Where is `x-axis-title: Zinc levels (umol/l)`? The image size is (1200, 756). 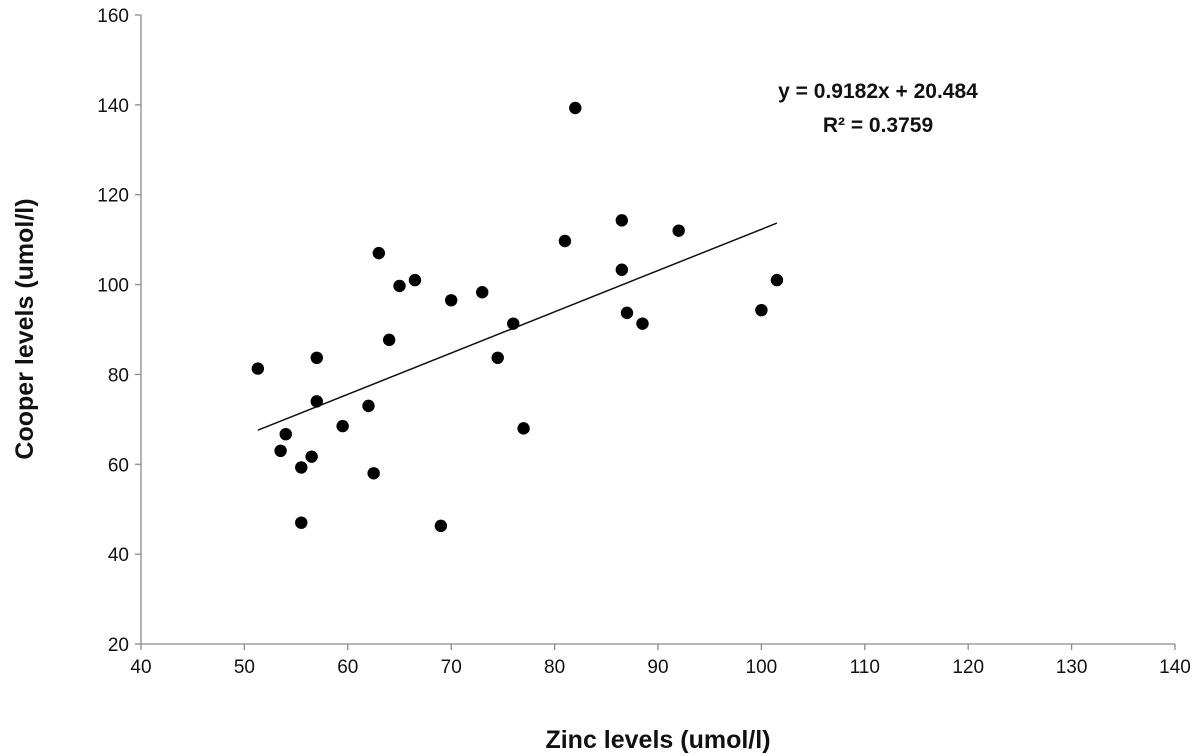
x-axis-title: Zinc levels (umol/l) is located at coordinates (657, 740).